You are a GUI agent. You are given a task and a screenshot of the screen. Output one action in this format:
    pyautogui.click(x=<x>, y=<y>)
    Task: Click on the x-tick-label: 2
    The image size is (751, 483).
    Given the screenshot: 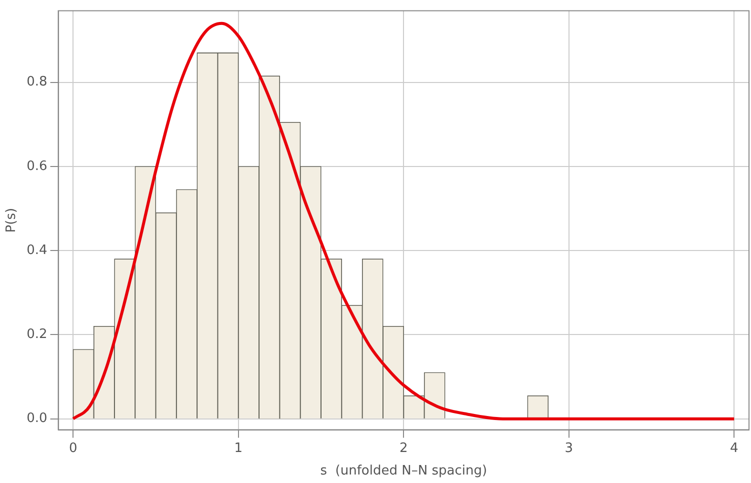 What is the action you would take?
    pyautogui.click(x=403, y=448)
    